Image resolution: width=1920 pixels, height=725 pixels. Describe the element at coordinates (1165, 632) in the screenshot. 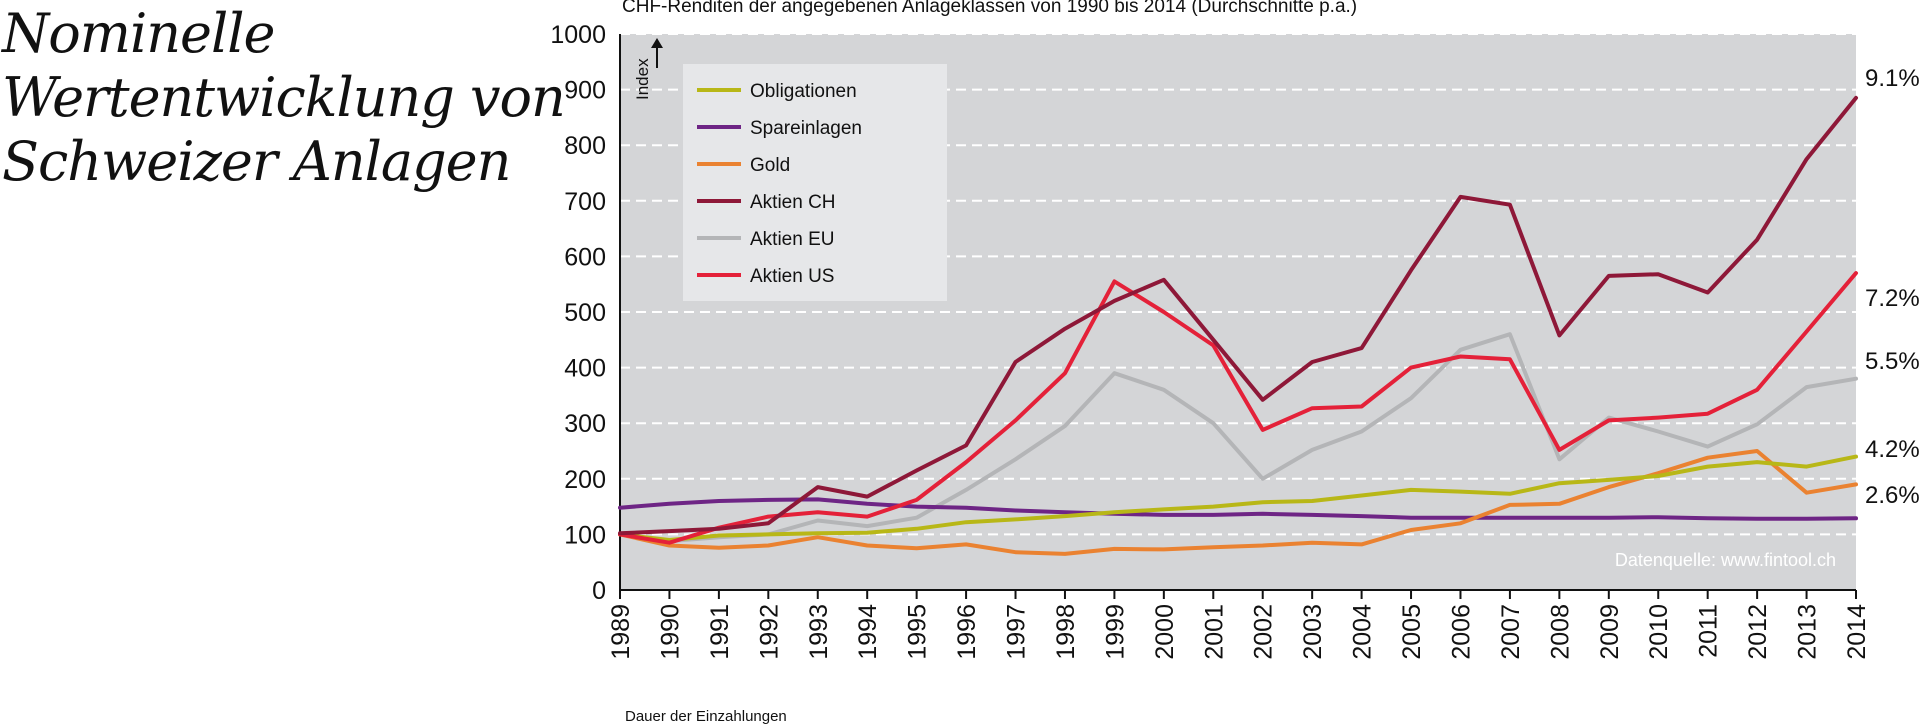

I see `x-tick-label: 2000` at that location.